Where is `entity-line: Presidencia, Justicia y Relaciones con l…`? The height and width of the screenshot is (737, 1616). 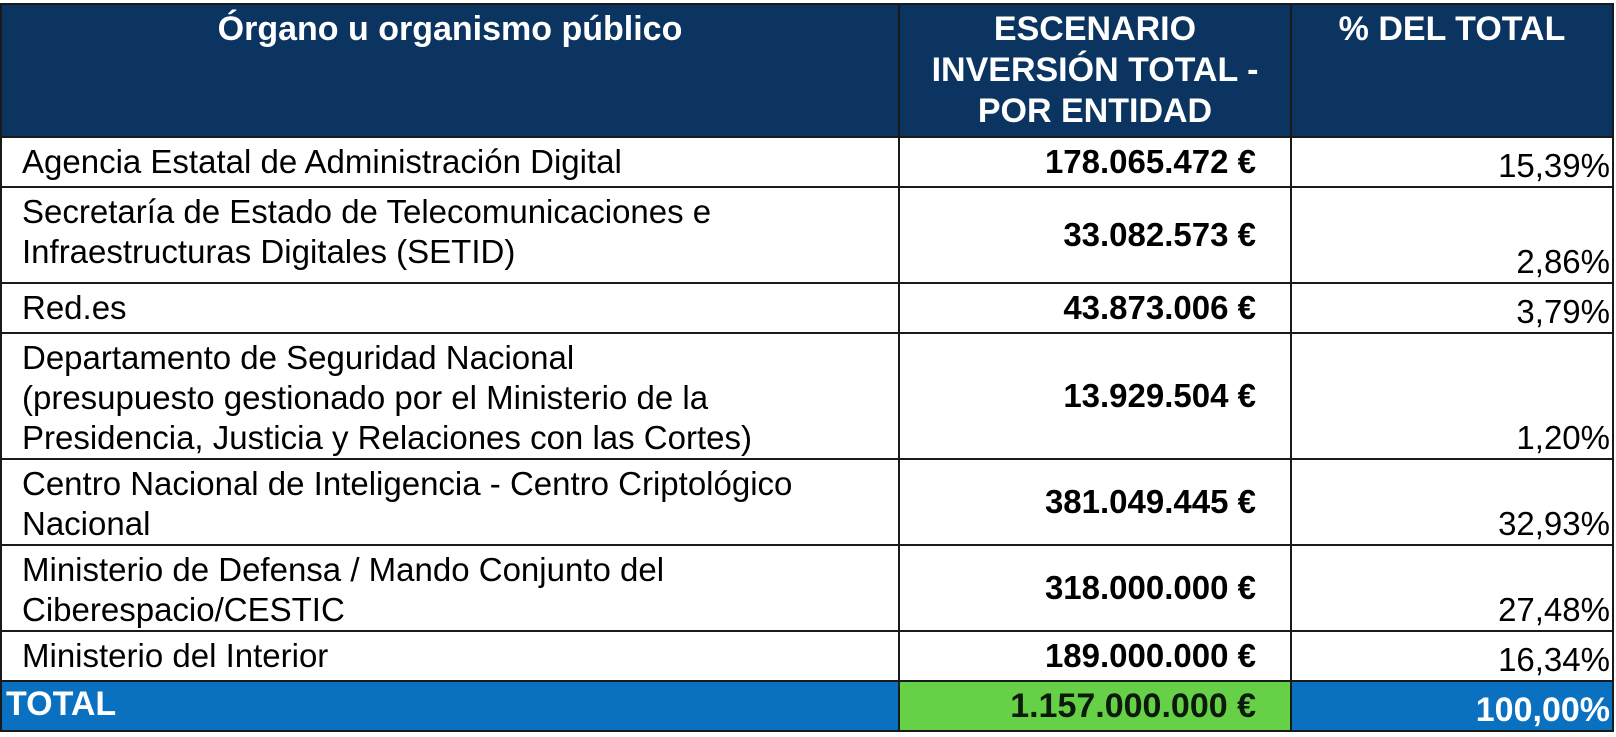
entity-line: Presidencia, Justicia y Relaciones con l… is located at coordinates (387, 437).